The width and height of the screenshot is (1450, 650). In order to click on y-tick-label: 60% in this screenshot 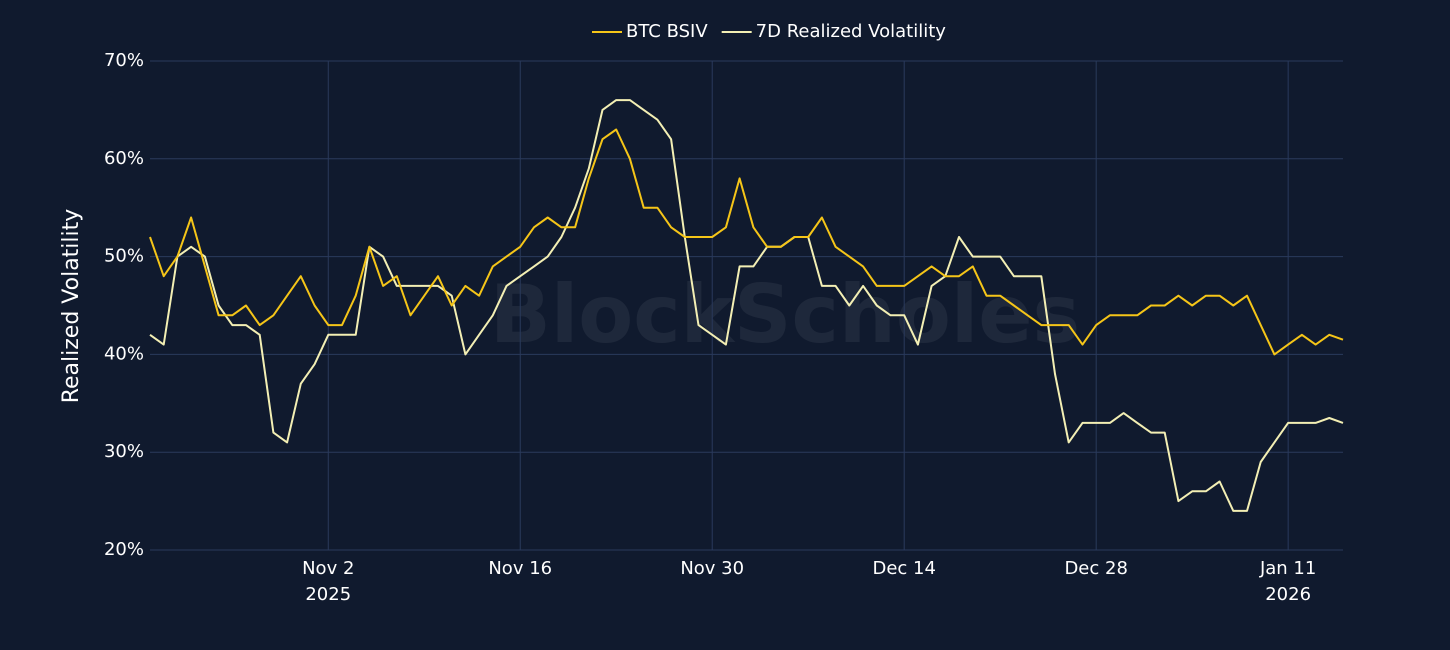, I will do `click(124, 158)`.